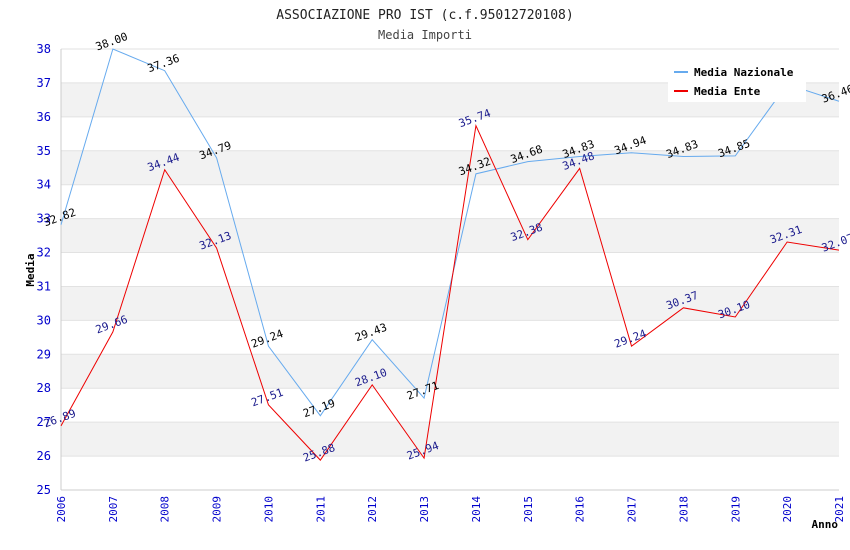  Describe the element at coordinates (61, 509) in the screenshot. I see `x-tick-label: 2006` at that location.